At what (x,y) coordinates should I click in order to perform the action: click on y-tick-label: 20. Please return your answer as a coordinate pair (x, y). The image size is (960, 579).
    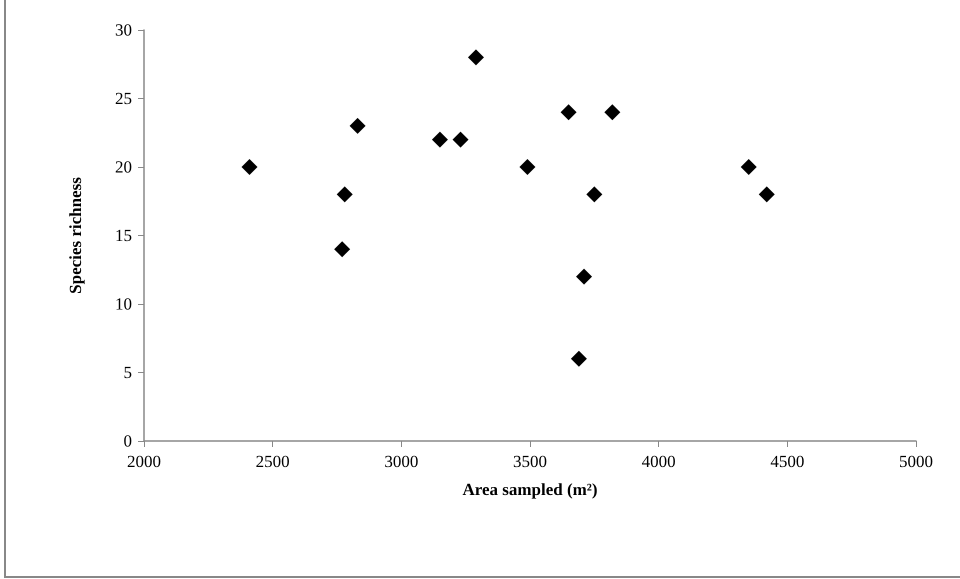
    Looking at the image, I should click on (123, 167).